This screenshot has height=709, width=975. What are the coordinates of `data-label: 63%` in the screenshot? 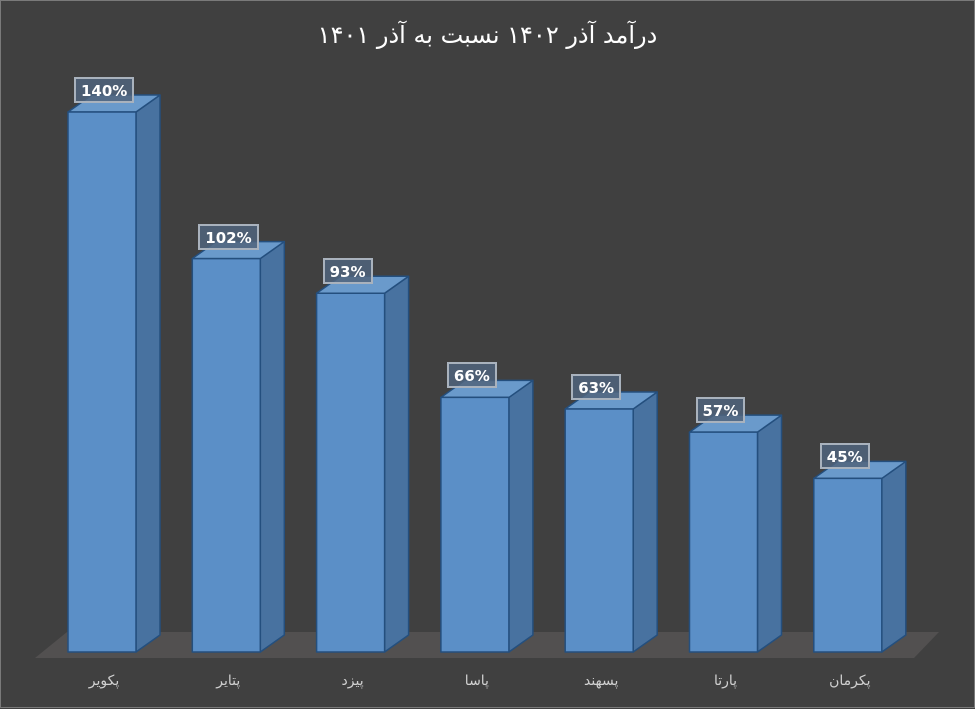 It's located at (596, 387).